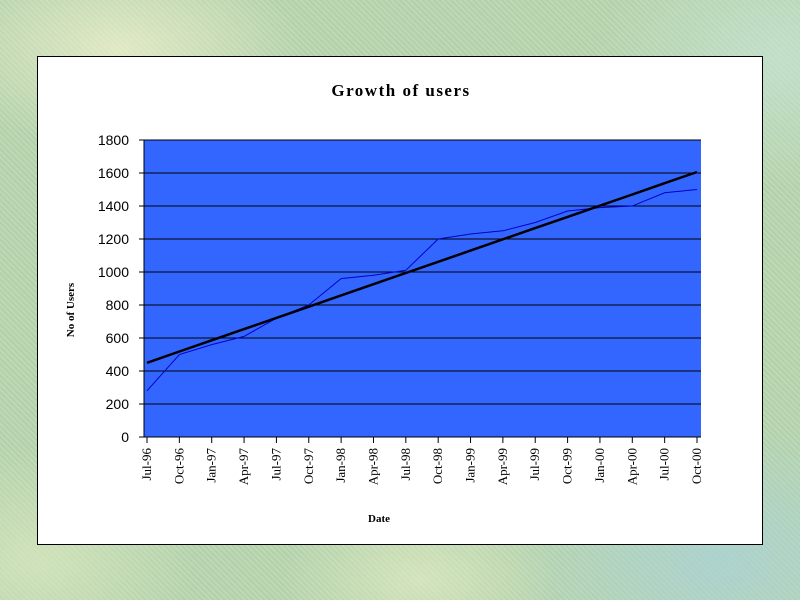 This screenshot has height=600, width=800. I want to click on x-tick-label: Oct-97, so click(308, 466).